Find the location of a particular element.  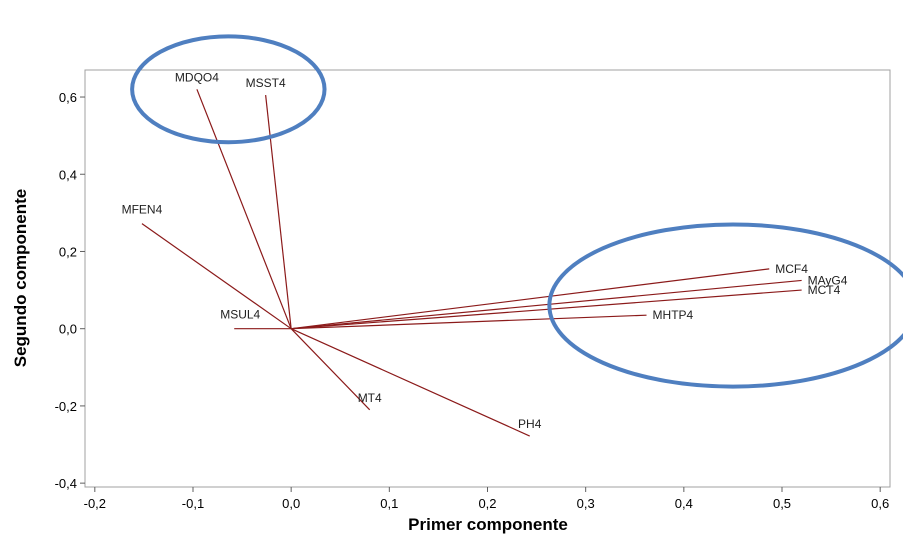

vector-label-ph4: PH4 is located at coordinates (530, 424).